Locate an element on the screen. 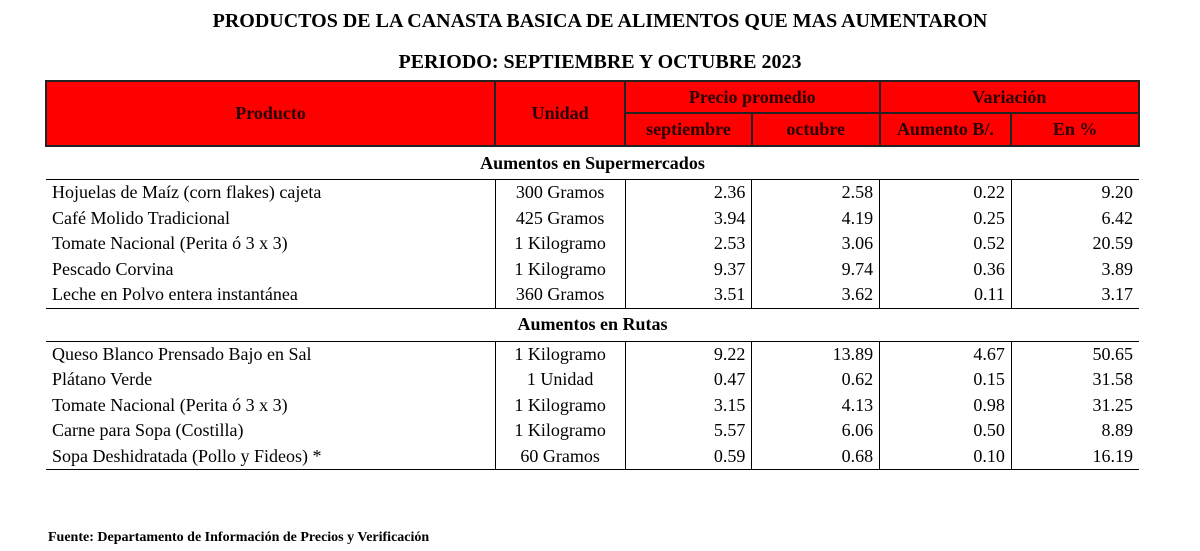 Image resolution: width=1200 pixels, height=551 pixels. increase-percent-cell: 20.59 is located at coordinates (1074, 244).